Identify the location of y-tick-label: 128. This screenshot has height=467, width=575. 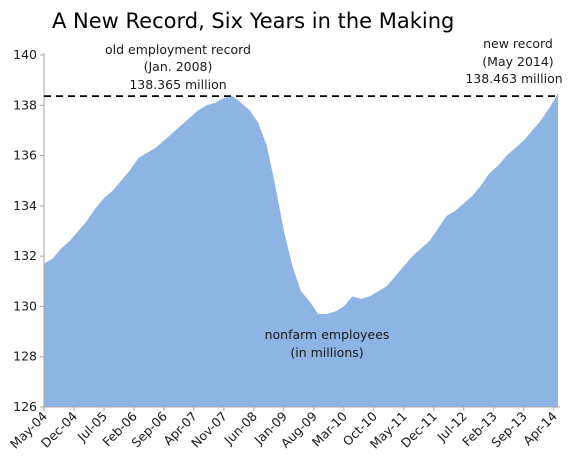
(25, 356).